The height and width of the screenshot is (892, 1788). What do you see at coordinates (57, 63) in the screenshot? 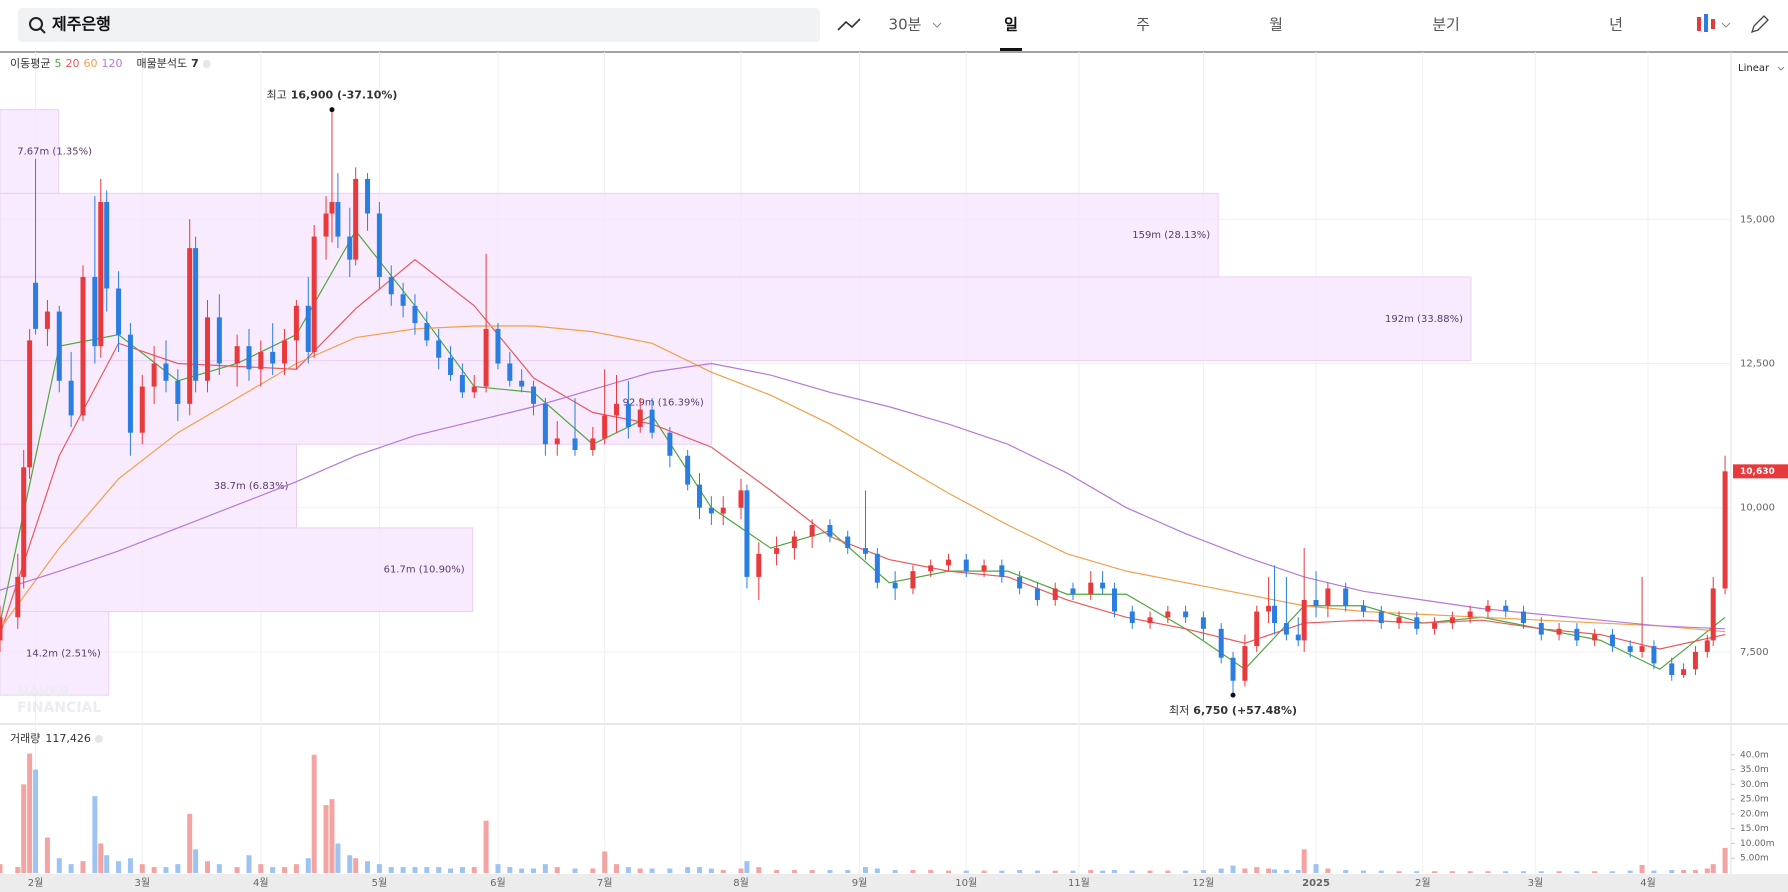
I see `legend-entry: 5` at bounding box center [57, 63].